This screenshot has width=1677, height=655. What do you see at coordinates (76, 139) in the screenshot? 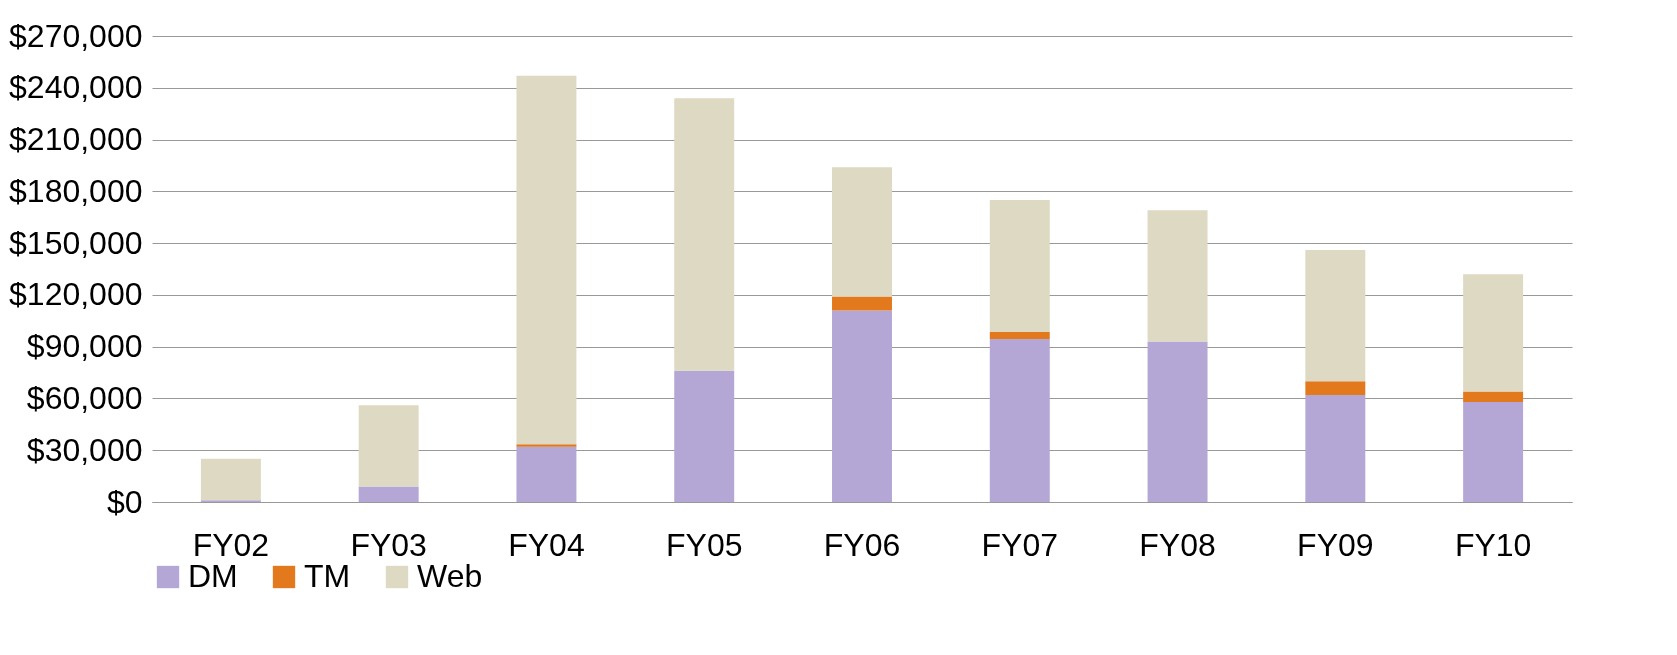
I see `y-tick-label: $210,000` at bounding box center [76, 139].